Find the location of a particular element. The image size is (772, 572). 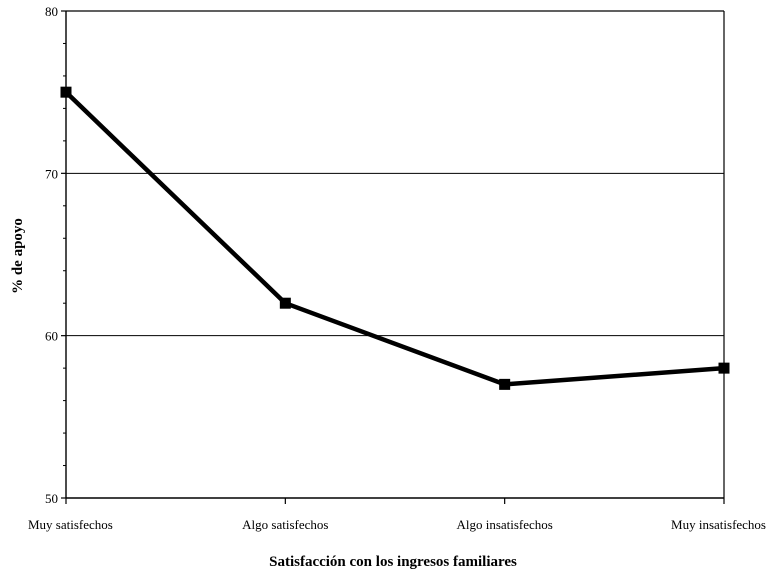

x-tick-label-2: Algo insatisfechos is located at coordinates (504, 524).